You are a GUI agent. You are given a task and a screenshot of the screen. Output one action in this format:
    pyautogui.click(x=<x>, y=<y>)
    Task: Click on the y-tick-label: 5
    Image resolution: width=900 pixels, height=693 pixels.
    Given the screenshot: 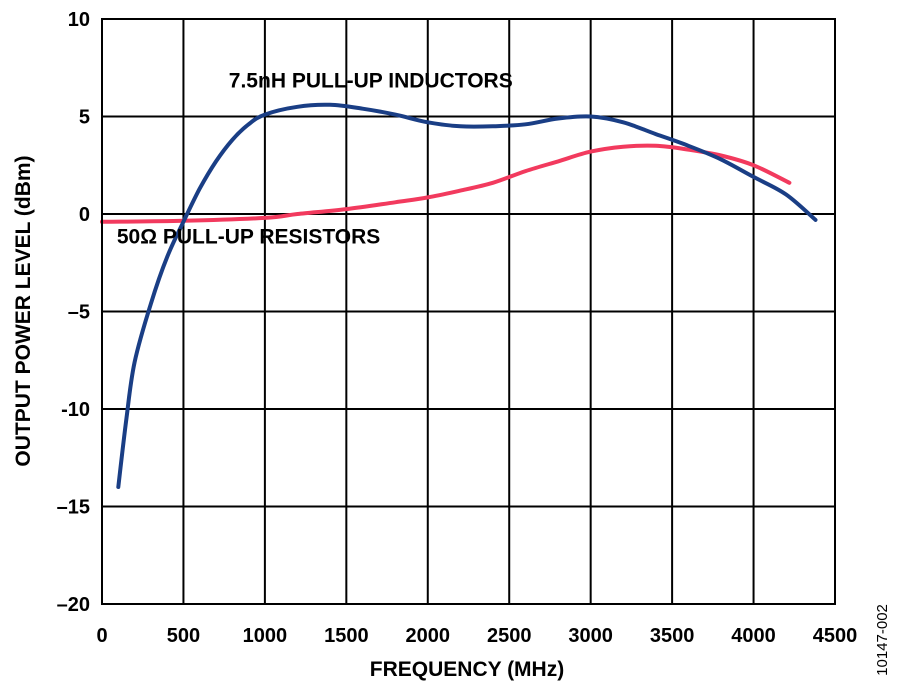 What is the action you would take?
    pyautogui.click(x=84, y=118)
    